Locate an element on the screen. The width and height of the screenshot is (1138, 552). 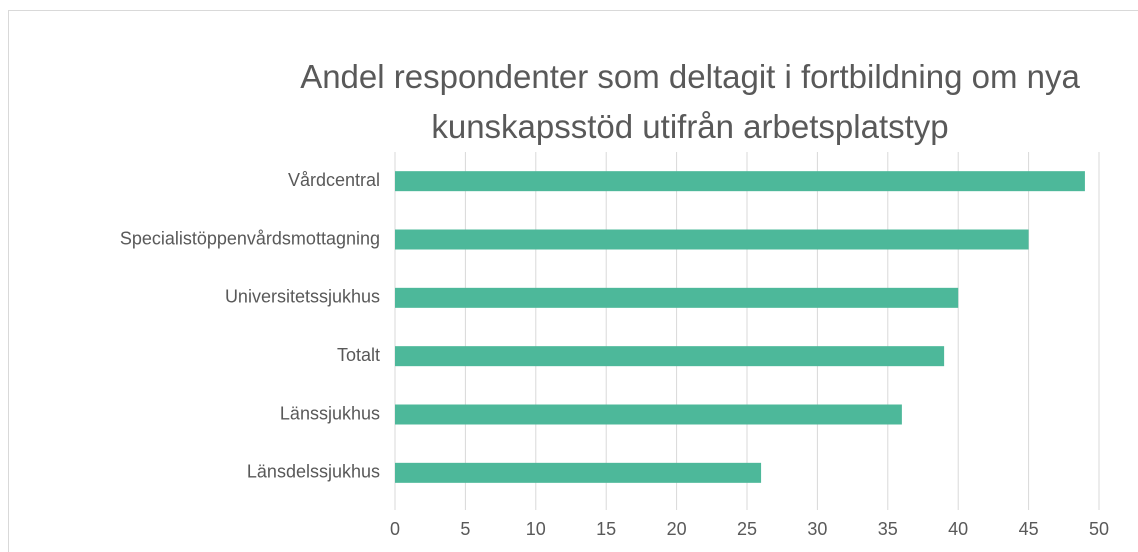
x-tick-label: 45 is located at coordinates (1029, 529).